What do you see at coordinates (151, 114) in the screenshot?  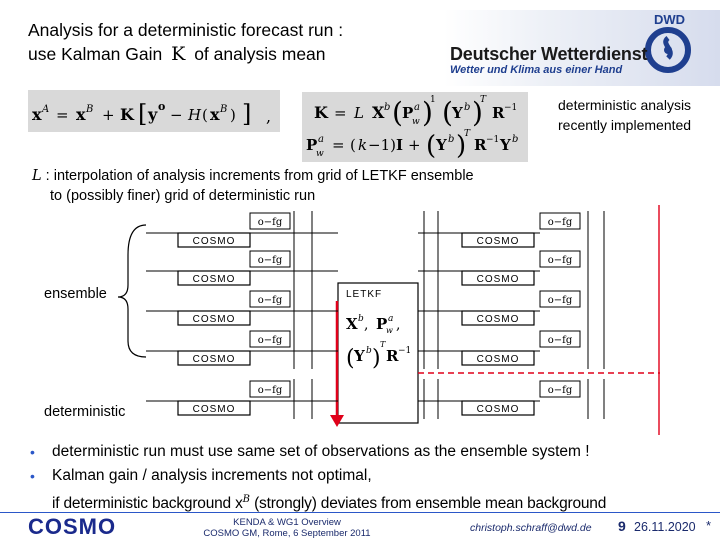 I see `formula-update: x A = x B + K [ y o − H ( x B ) ] ,` at bounding box center [151, 114].